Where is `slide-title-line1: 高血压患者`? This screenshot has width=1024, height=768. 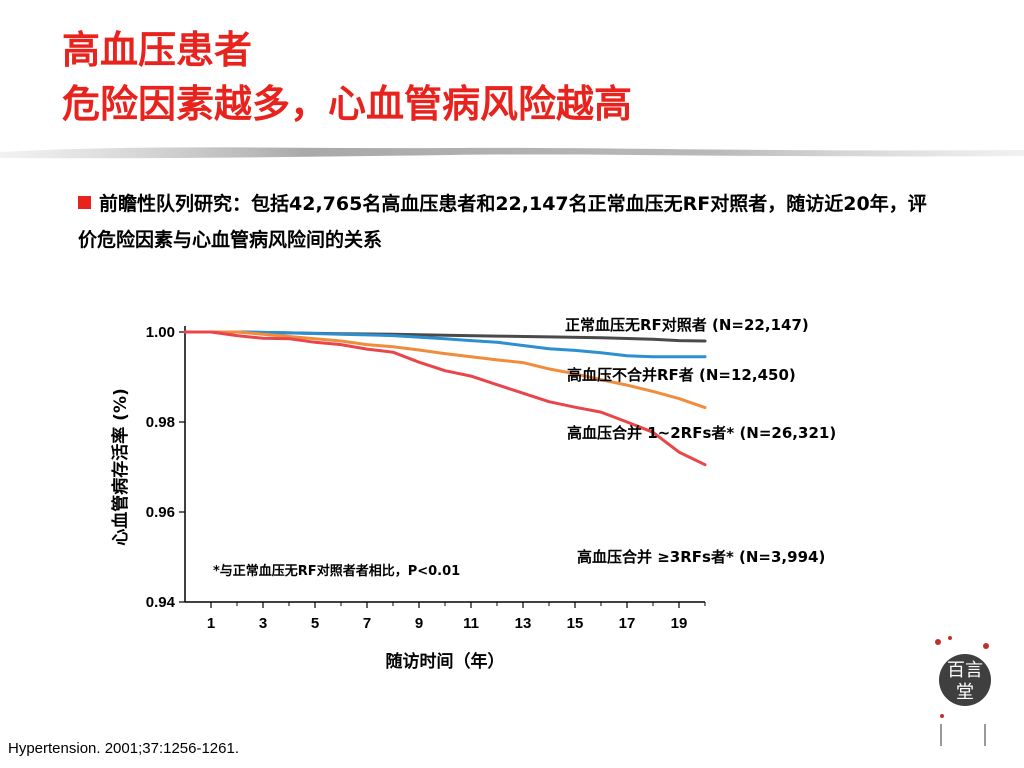
slide-title-line1: 高血压患者 is located at coordinates (157, 50).